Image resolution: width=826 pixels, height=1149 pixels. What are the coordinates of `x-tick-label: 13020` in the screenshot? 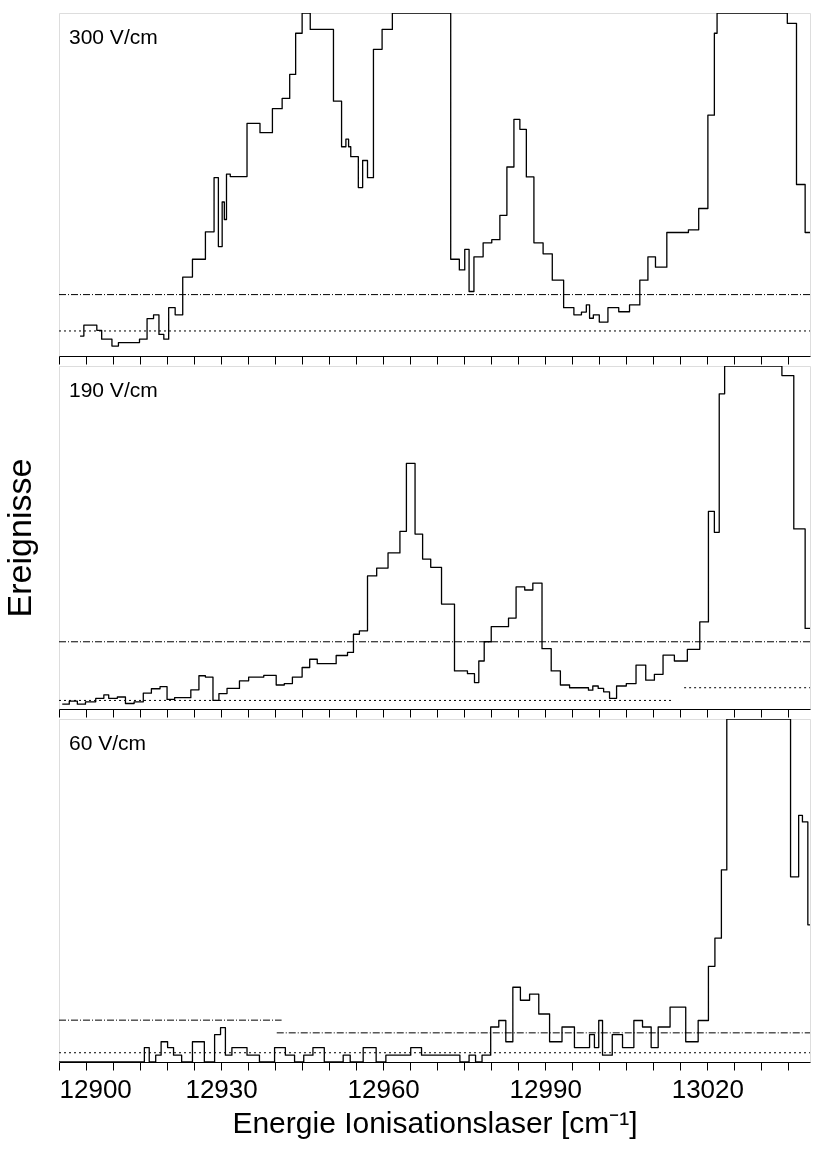 It's located at (707, 1088).